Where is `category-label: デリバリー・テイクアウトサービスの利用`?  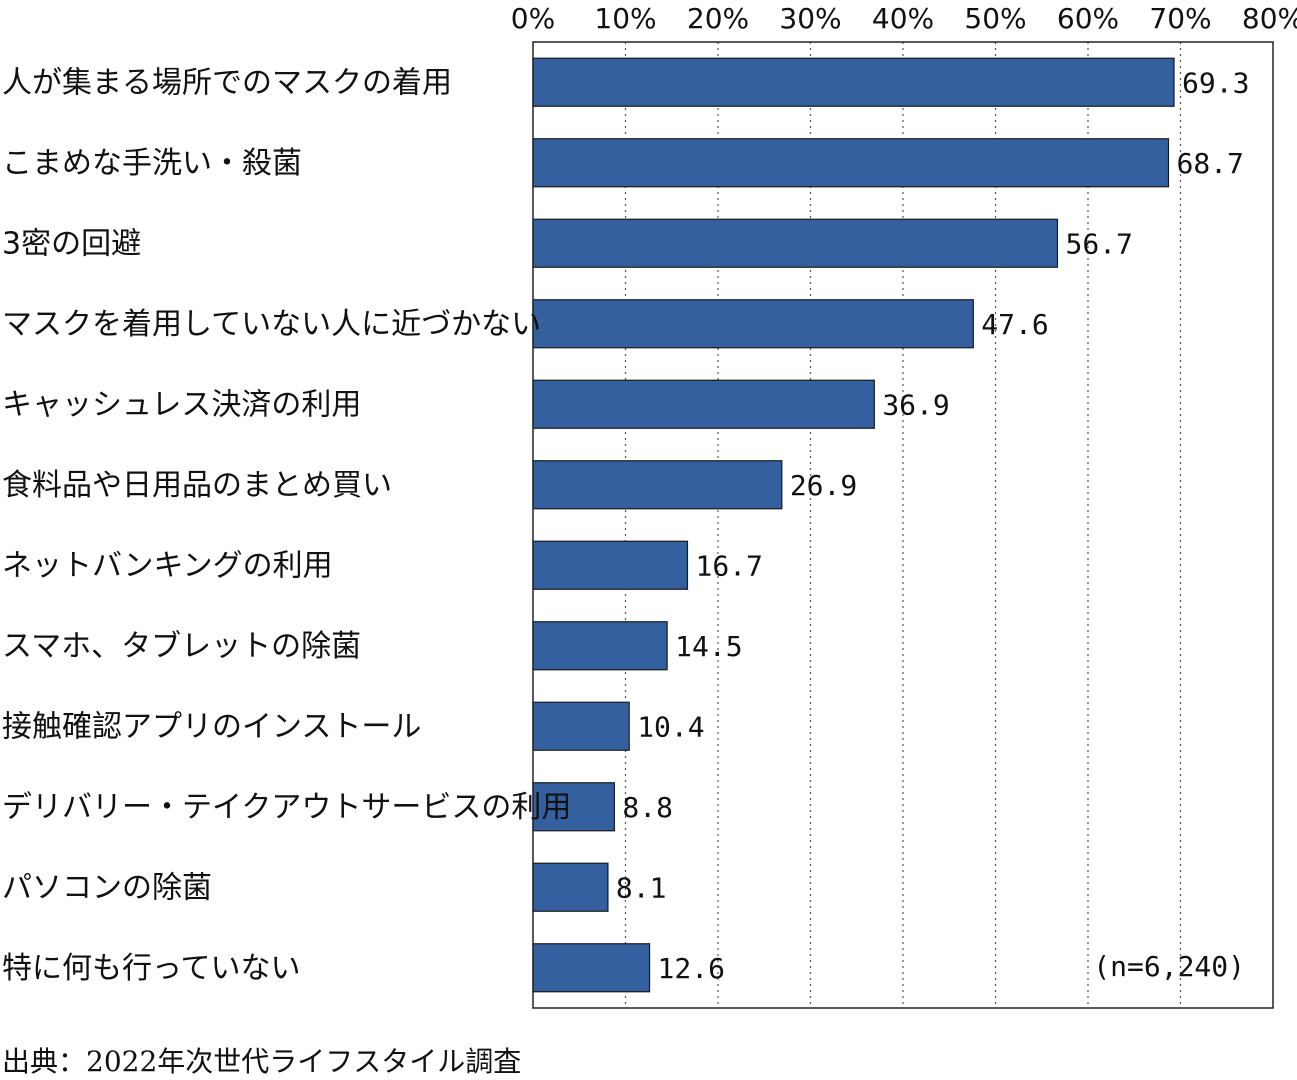
category-label: デリバリー・テイクアウトサービスの利用 is located at coordinates (286, 807).